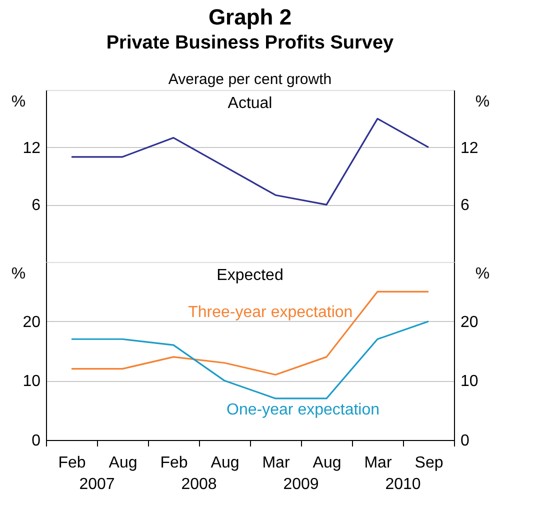 The image size is (547, 517). I want to click on chart-title: Graph 2, so click(250, 17).